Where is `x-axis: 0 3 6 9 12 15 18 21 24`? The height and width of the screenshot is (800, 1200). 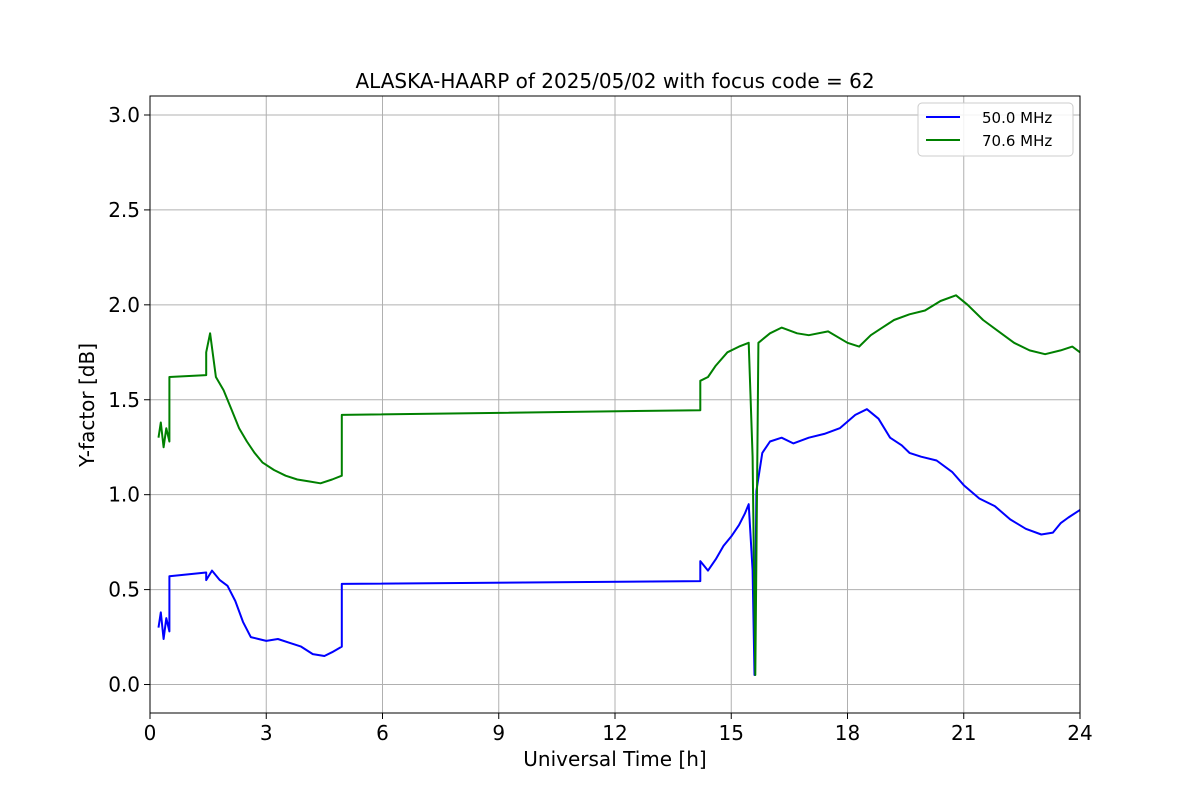
x-axis: 0 3 6 9 12 15 18 21 24 is located at coordinates (618, 729).